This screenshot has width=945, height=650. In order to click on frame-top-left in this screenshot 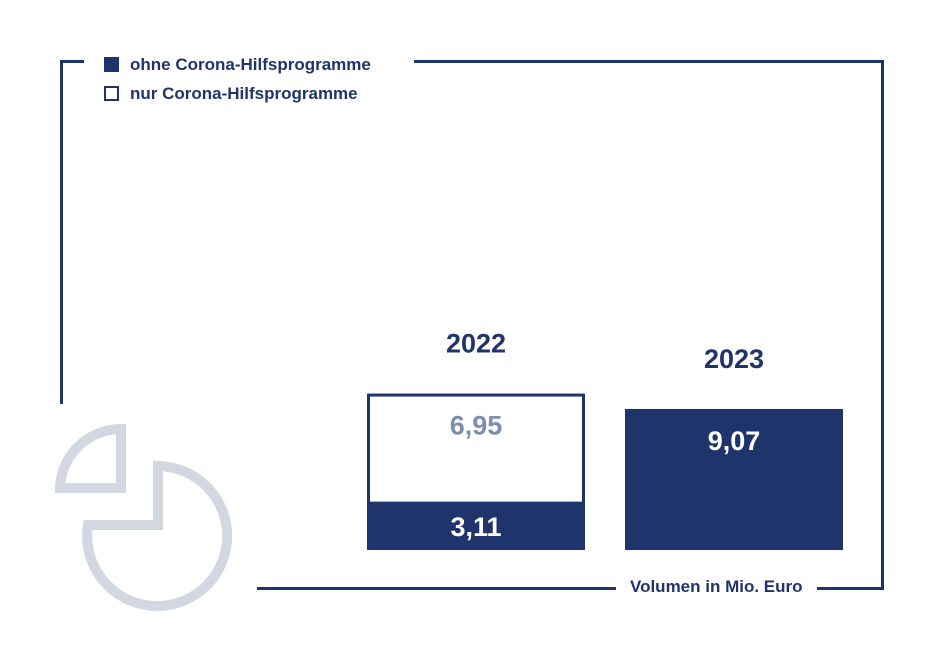, I will do `click(72, 61)`.